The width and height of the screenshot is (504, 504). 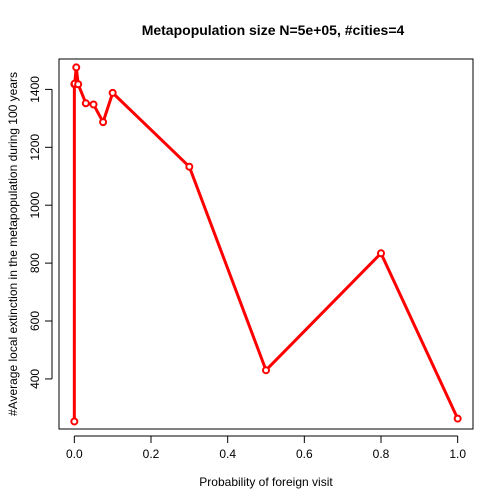 I want to click on x-tick-label: 1.0, so click(x=457, y=454).